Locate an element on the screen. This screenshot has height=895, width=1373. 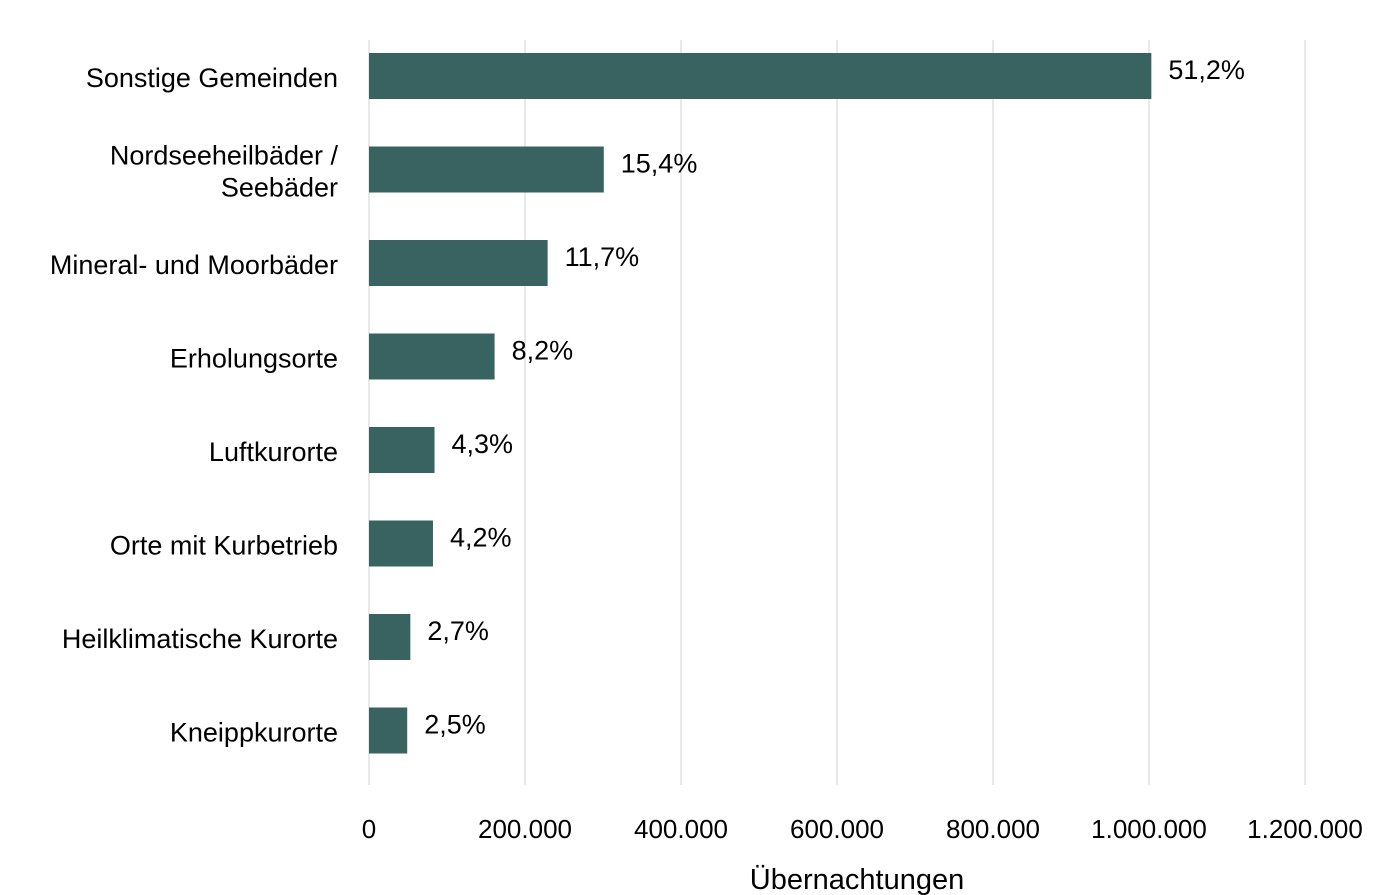
data-label-1: 15,4% is located at coordinates (659, 164).